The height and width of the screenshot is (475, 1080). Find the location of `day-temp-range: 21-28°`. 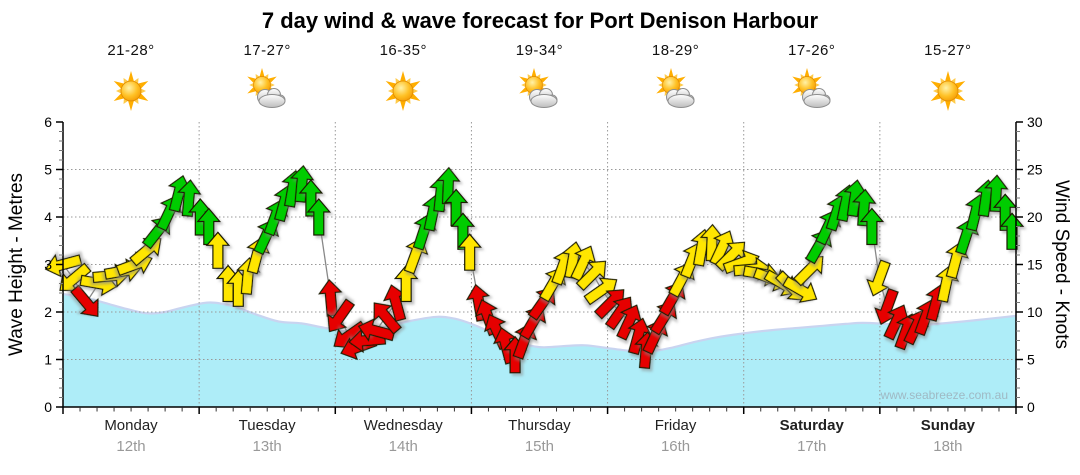

day-temp-range: 21-28° is located at coordinates (131, 50).